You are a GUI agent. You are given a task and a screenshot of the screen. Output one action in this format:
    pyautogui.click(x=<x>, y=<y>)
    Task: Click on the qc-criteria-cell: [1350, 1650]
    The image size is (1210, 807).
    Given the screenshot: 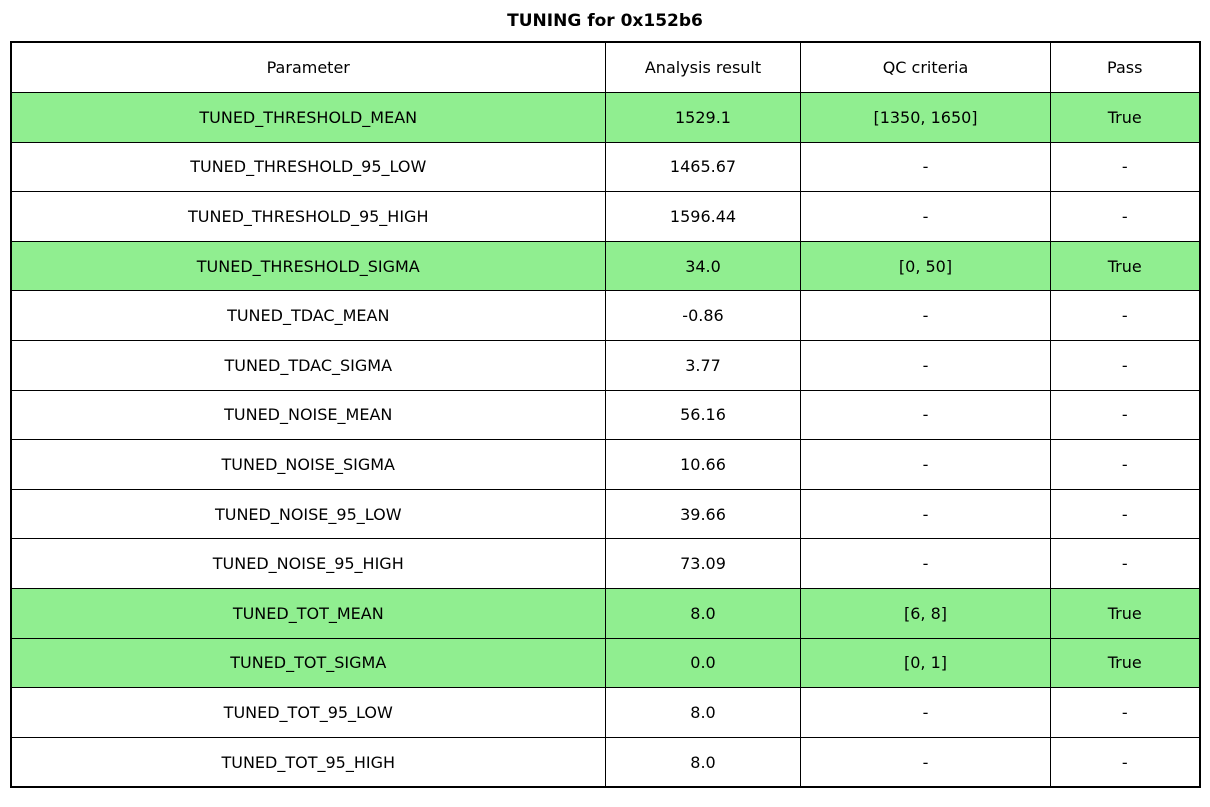 What is the action you would take?
    pyautogui.click(x=925, y=117)
    